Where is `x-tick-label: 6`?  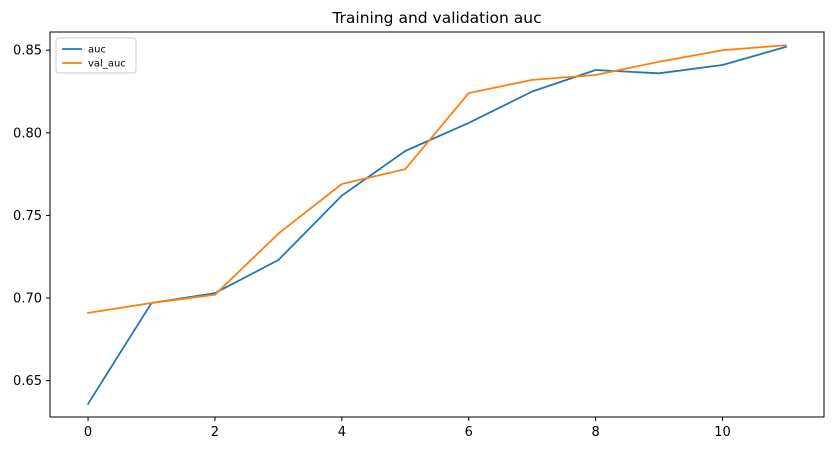 x-tick-label: 6 is located at coordinates (469, 432).